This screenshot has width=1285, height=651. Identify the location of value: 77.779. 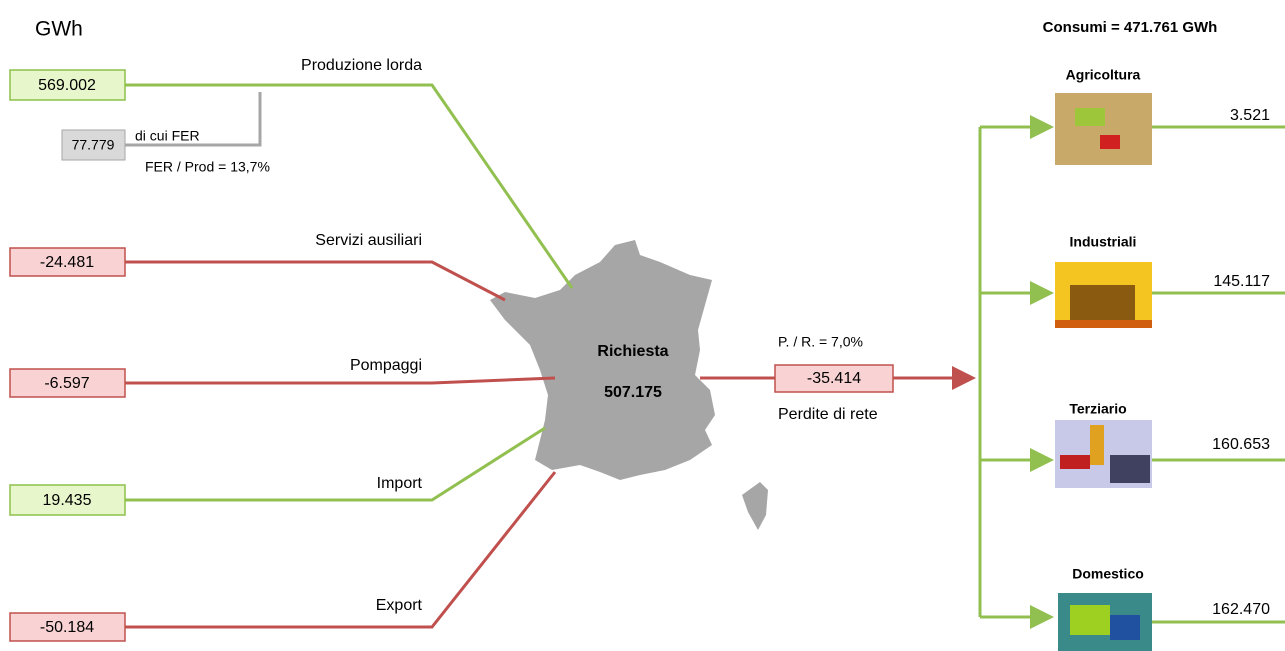
(93, 145).